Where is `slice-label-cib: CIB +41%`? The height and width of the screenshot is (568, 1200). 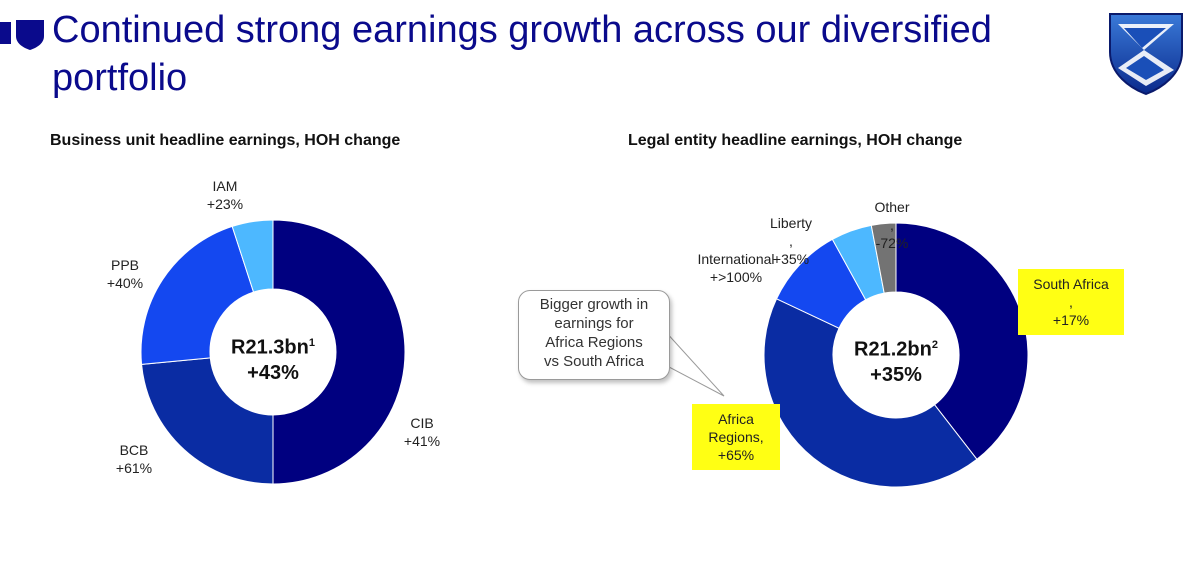
slice-label-cib: CIB +41% is located at coordinates (422, 432).